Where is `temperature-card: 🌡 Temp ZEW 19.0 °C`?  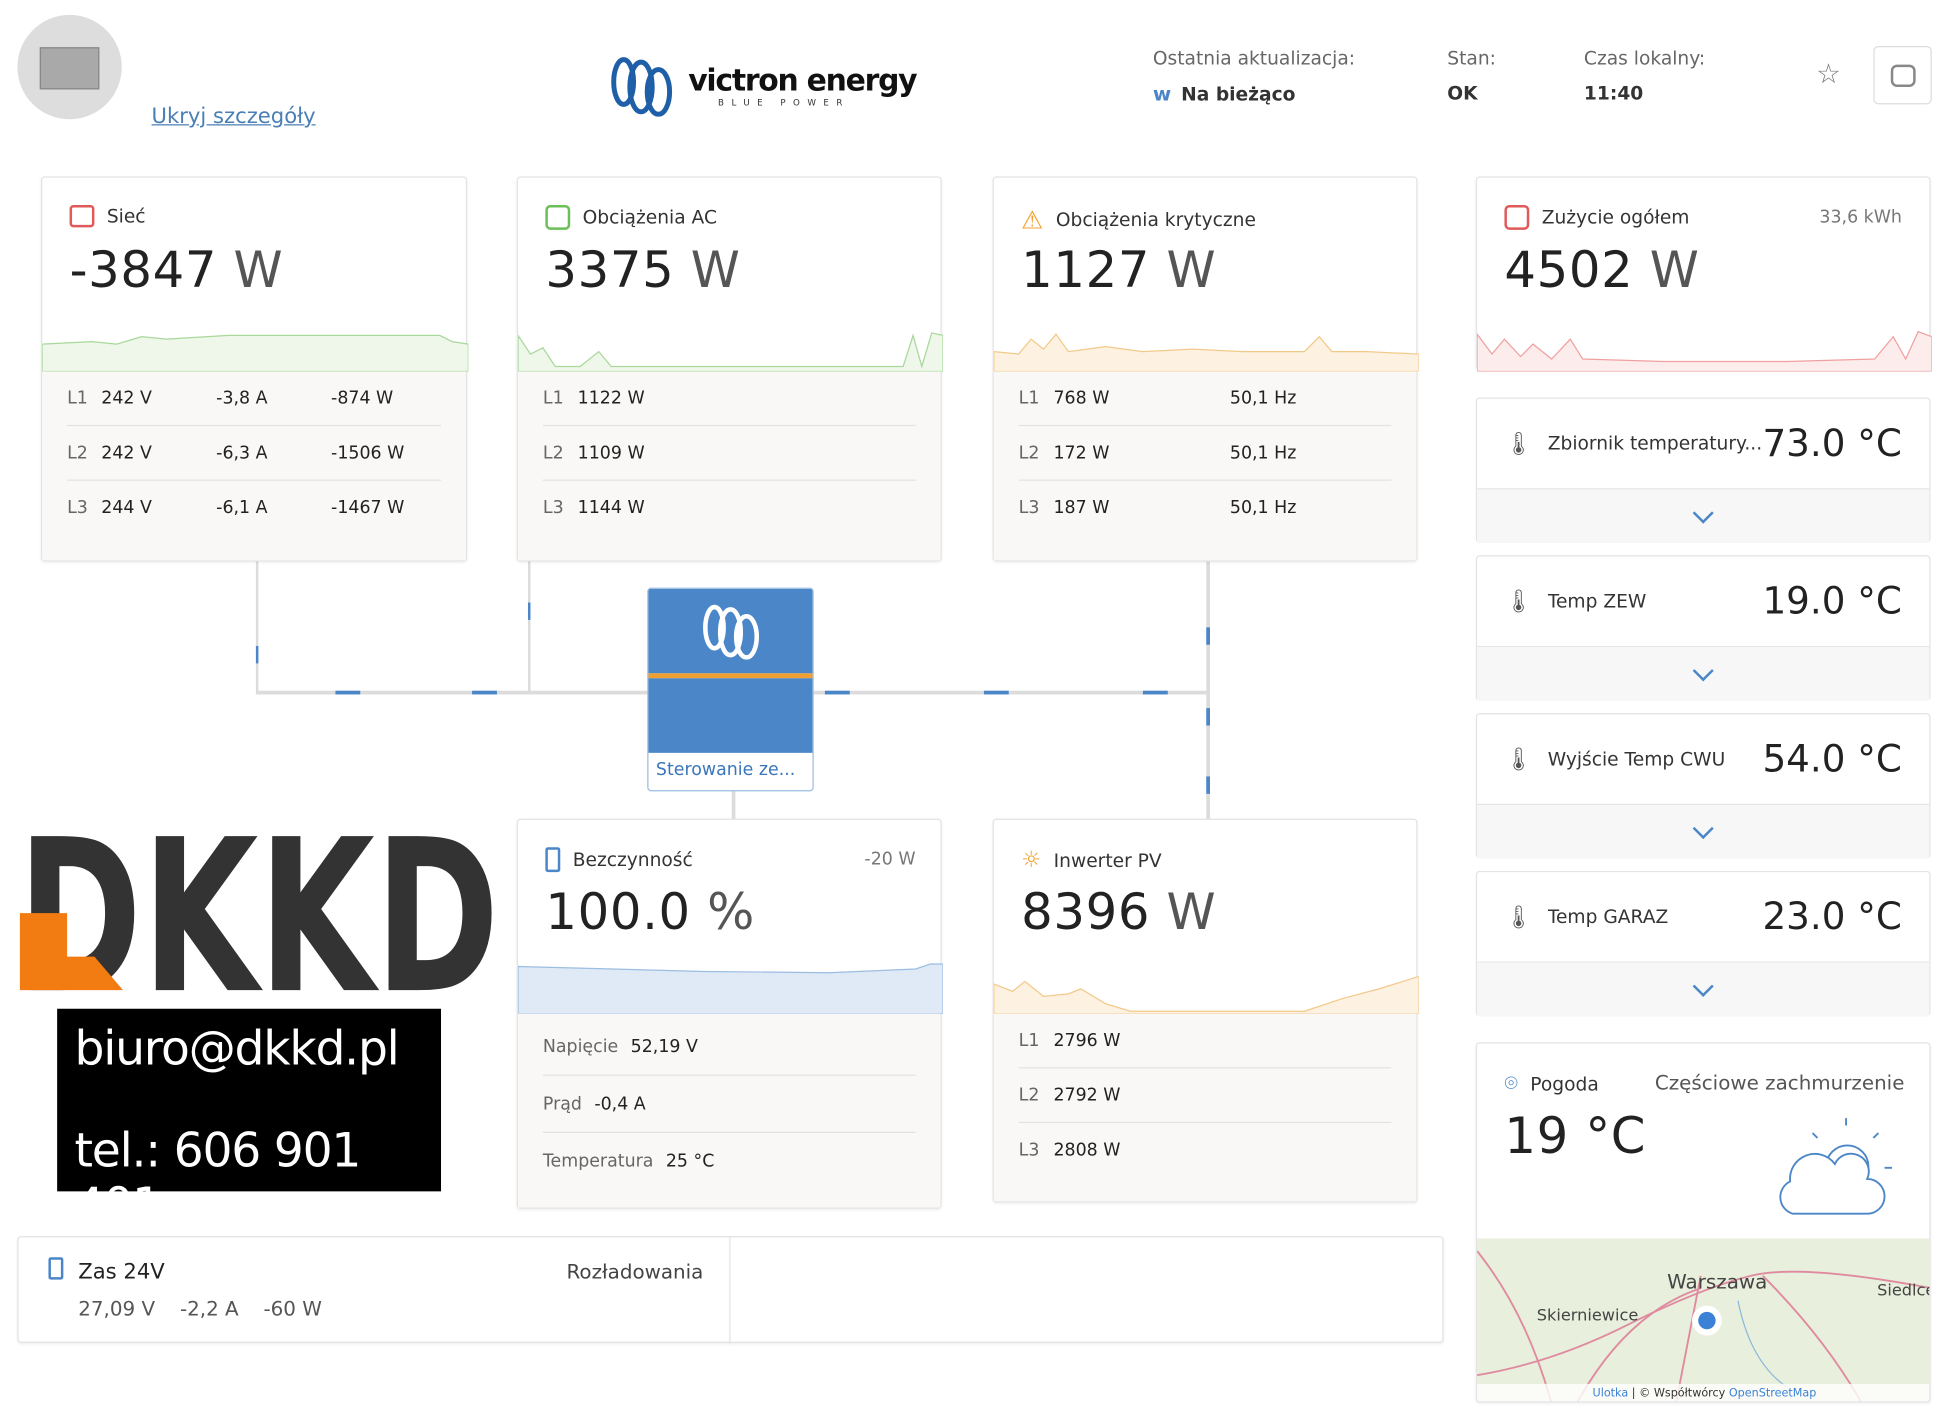
temperature-card: 🌡 Temp ZEW 19.0 °C is located at coordinates (1703, 628).